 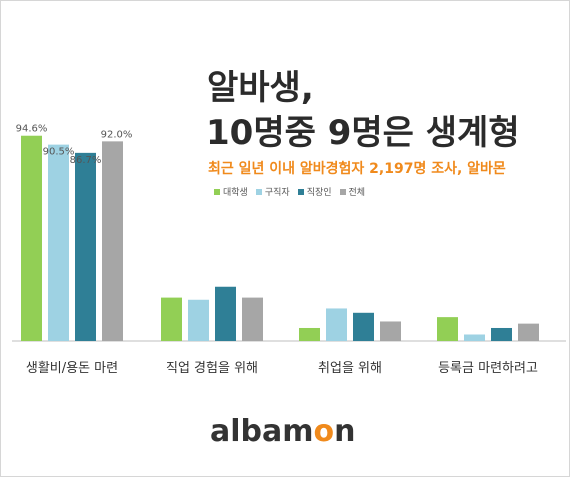 What do you see at coordinates (363, 133) in the screenshot?
I see `chart-title-line2: 10명중 9명은 생계형` at bounding box center [363, 133].